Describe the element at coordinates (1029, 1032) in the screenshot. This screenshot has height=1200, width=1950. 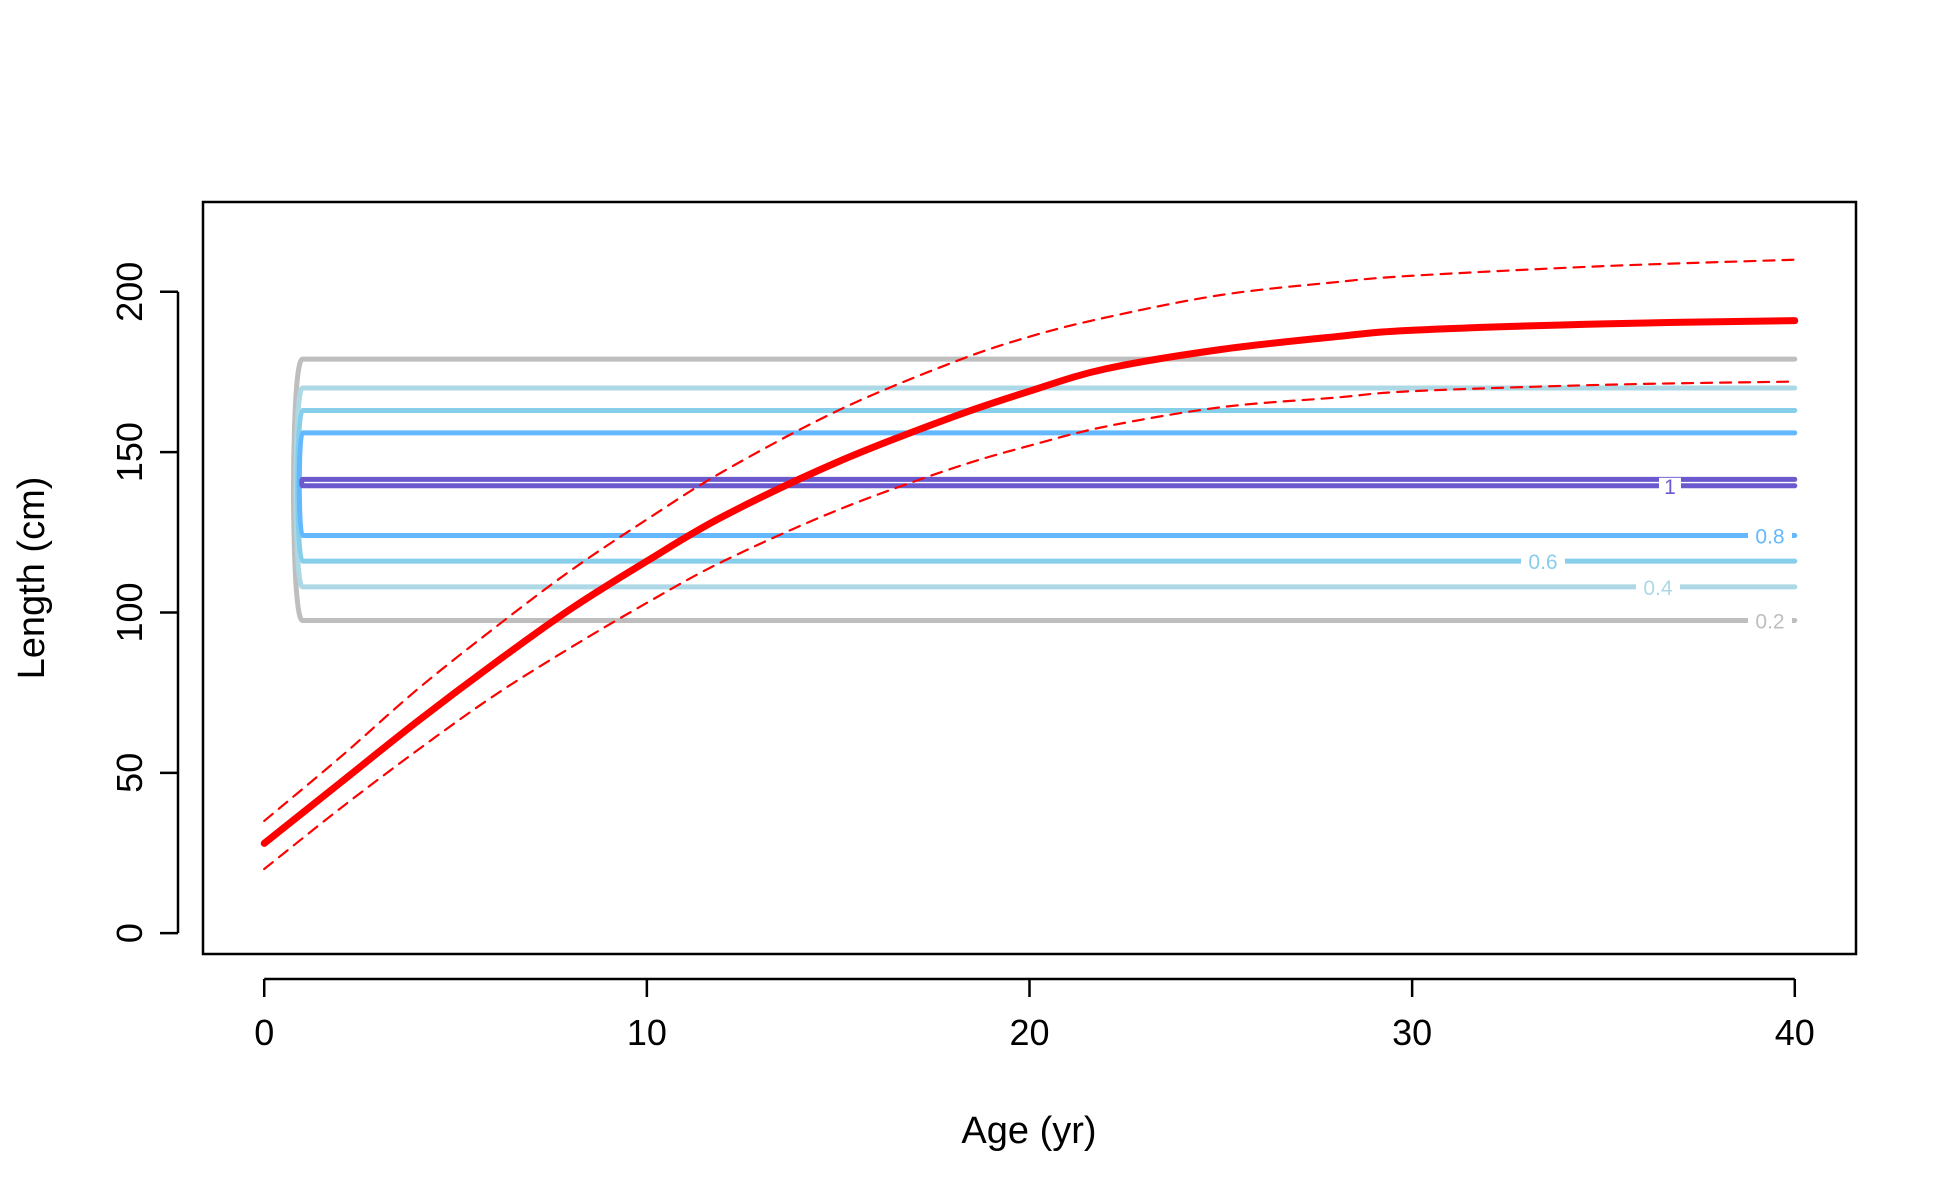
I see `x-tick-label: 20` at that location.